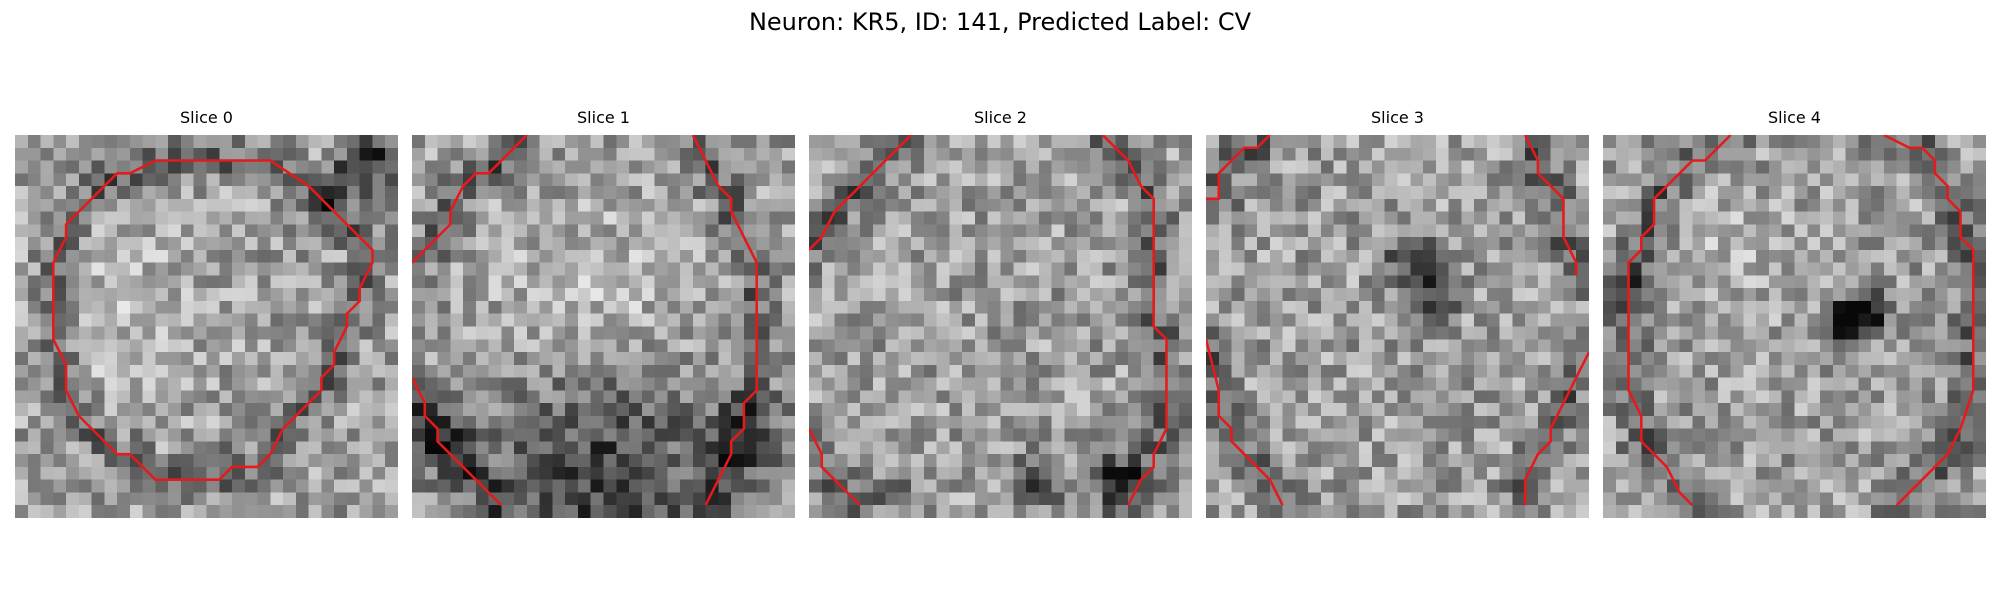  I want to click on slice-title-1: Slice 1, so click(603, 117).